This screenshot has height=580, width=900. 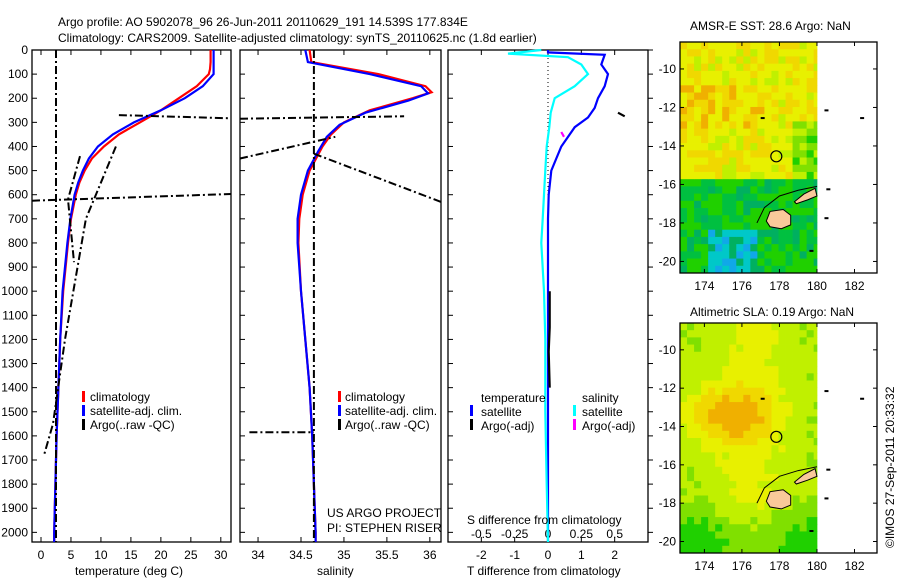 What do you see at coordinates (15, 315) in the screenshot?
I see `y-tick-label: 1100` at bounding box center [15, 315].